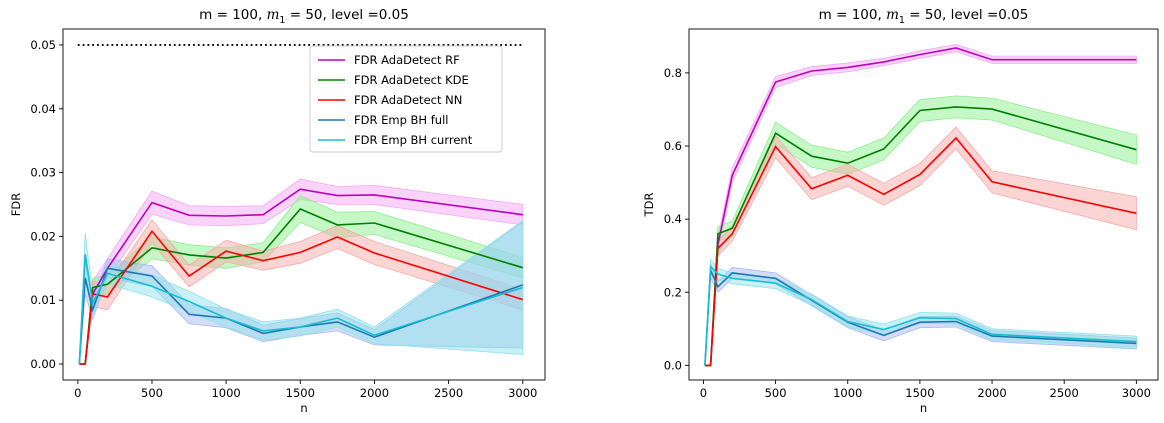 Image resolution: width=1164 pixels, height=423 pixels. I want to click on legend-box, so click(406, 99).